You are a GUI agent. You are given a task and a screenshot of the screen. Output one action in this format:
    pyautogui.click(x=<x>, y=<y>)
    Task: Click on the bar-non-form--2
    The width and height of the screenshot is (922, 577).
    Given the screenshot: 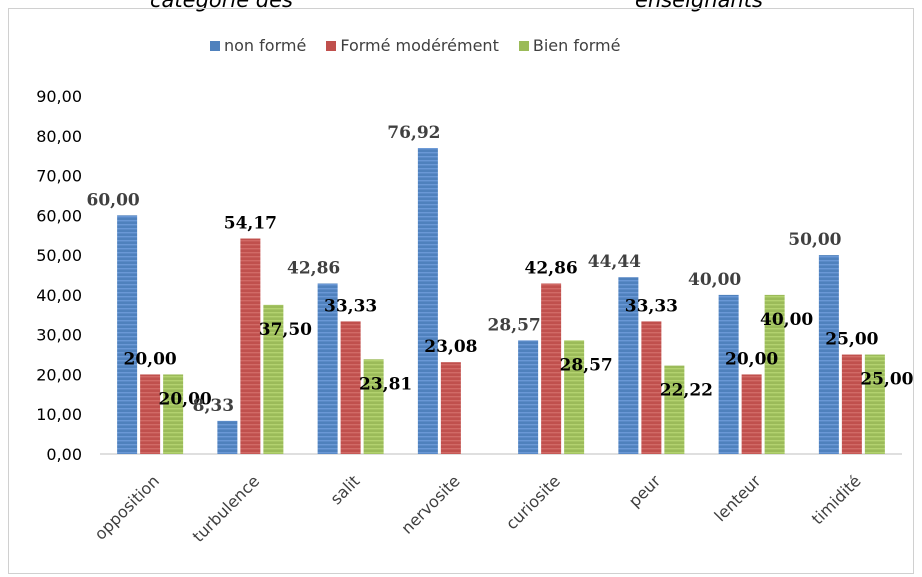 What is the action you would take?
    pyautogui.click(x=327, y=368)
    